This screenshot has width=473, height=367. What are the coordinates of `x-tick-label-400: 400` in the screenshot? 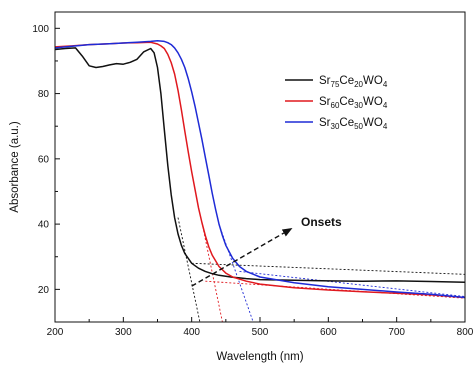 It's located at (191, 332).